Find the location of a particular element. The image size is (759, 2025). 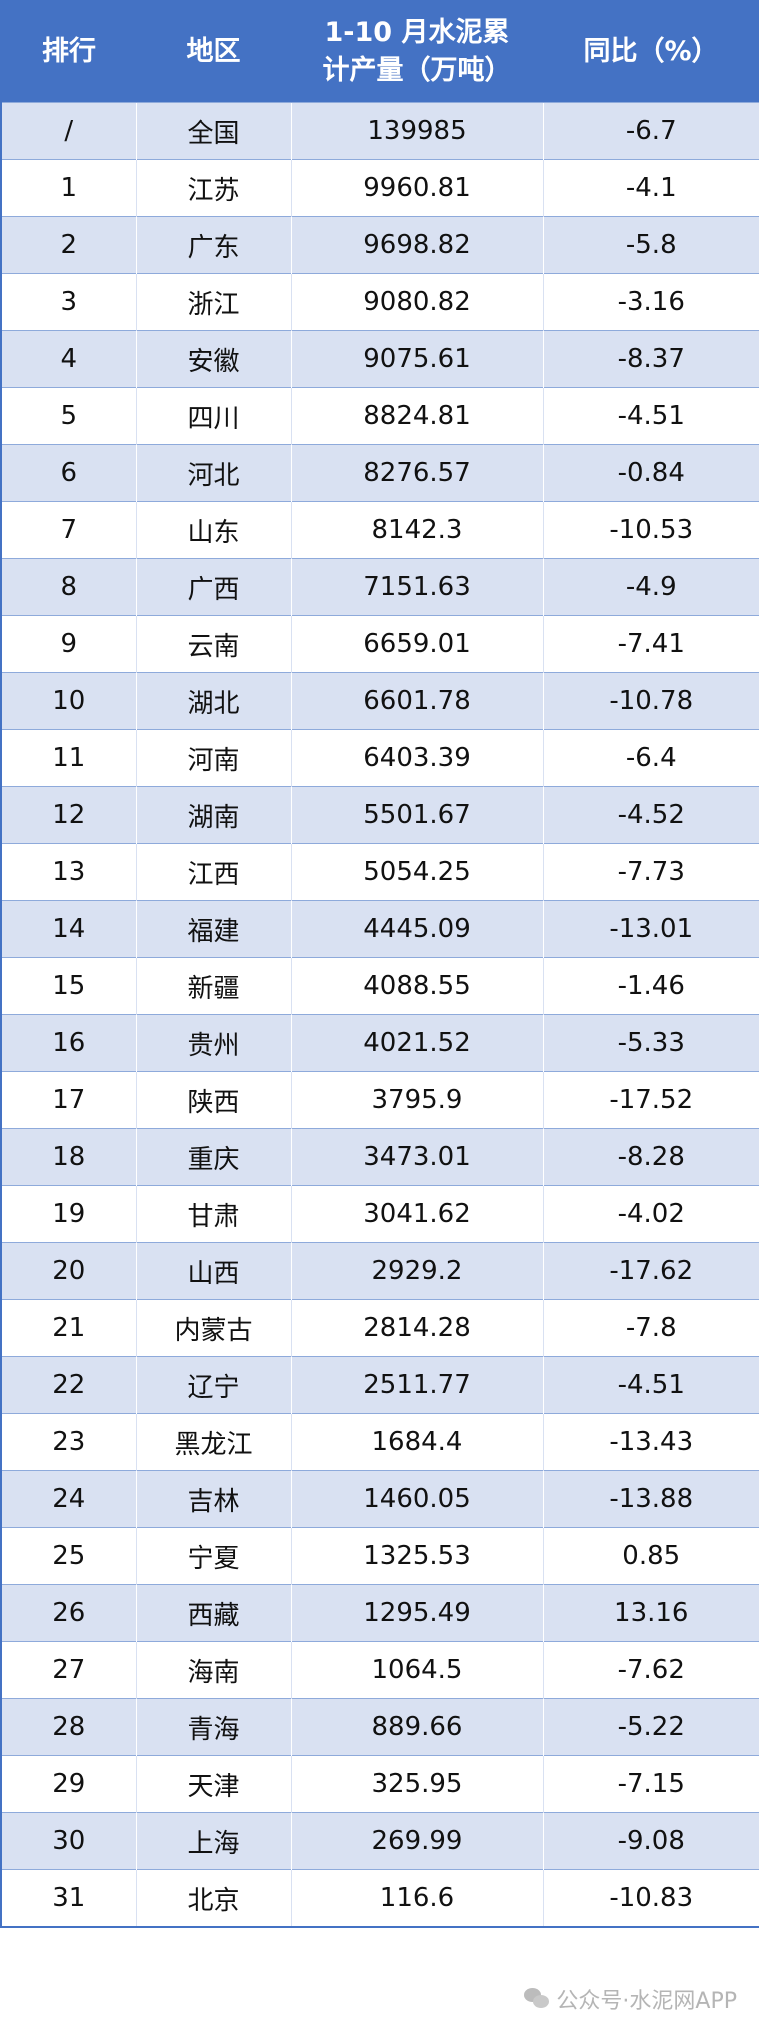

table-row: 15 新疆 4088.55 -1.46 is located at coordinates (380, 986).